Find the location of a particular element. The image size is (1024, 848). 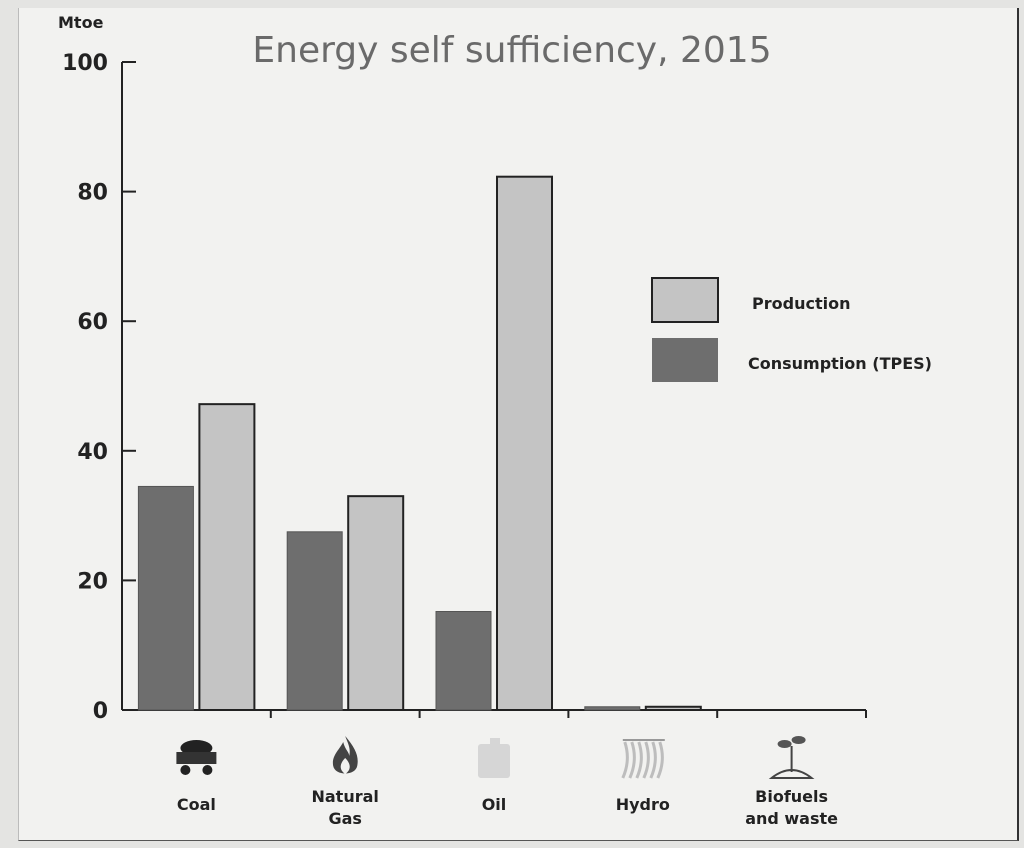

y-tick-label: 60 is located at coordinates (92, 322).